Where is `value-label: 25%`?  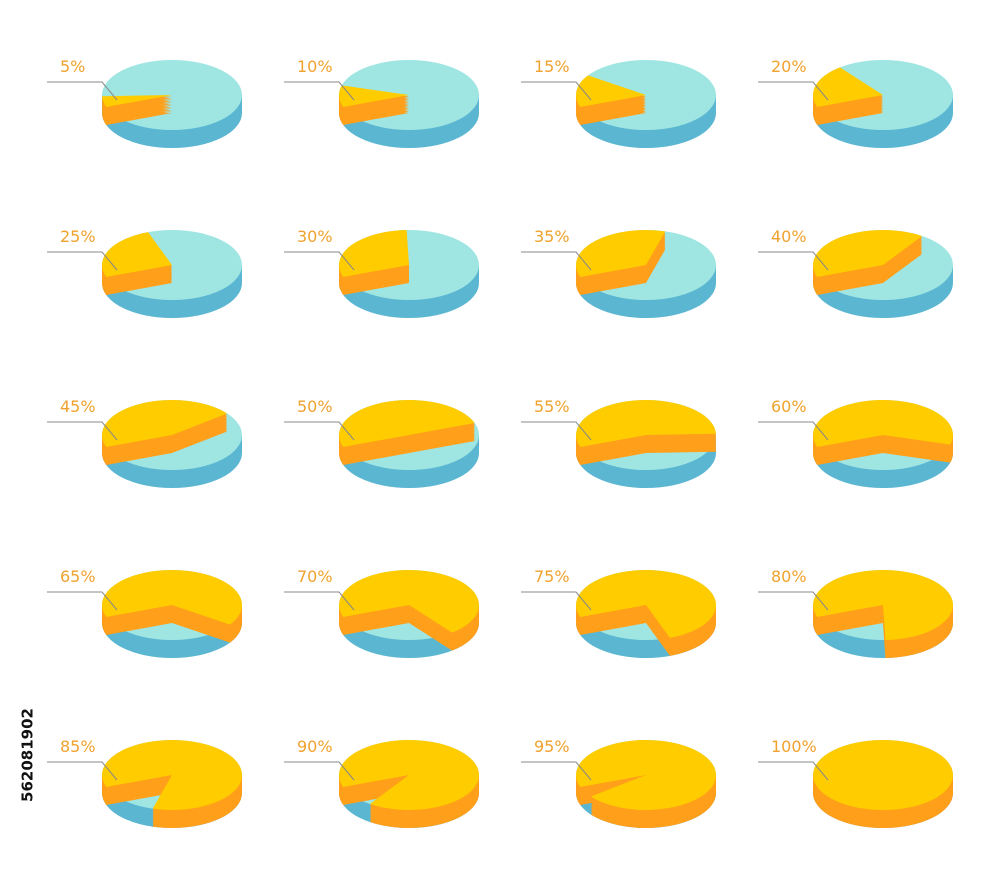 value-label: 25% is located at coordinates (78, 236).